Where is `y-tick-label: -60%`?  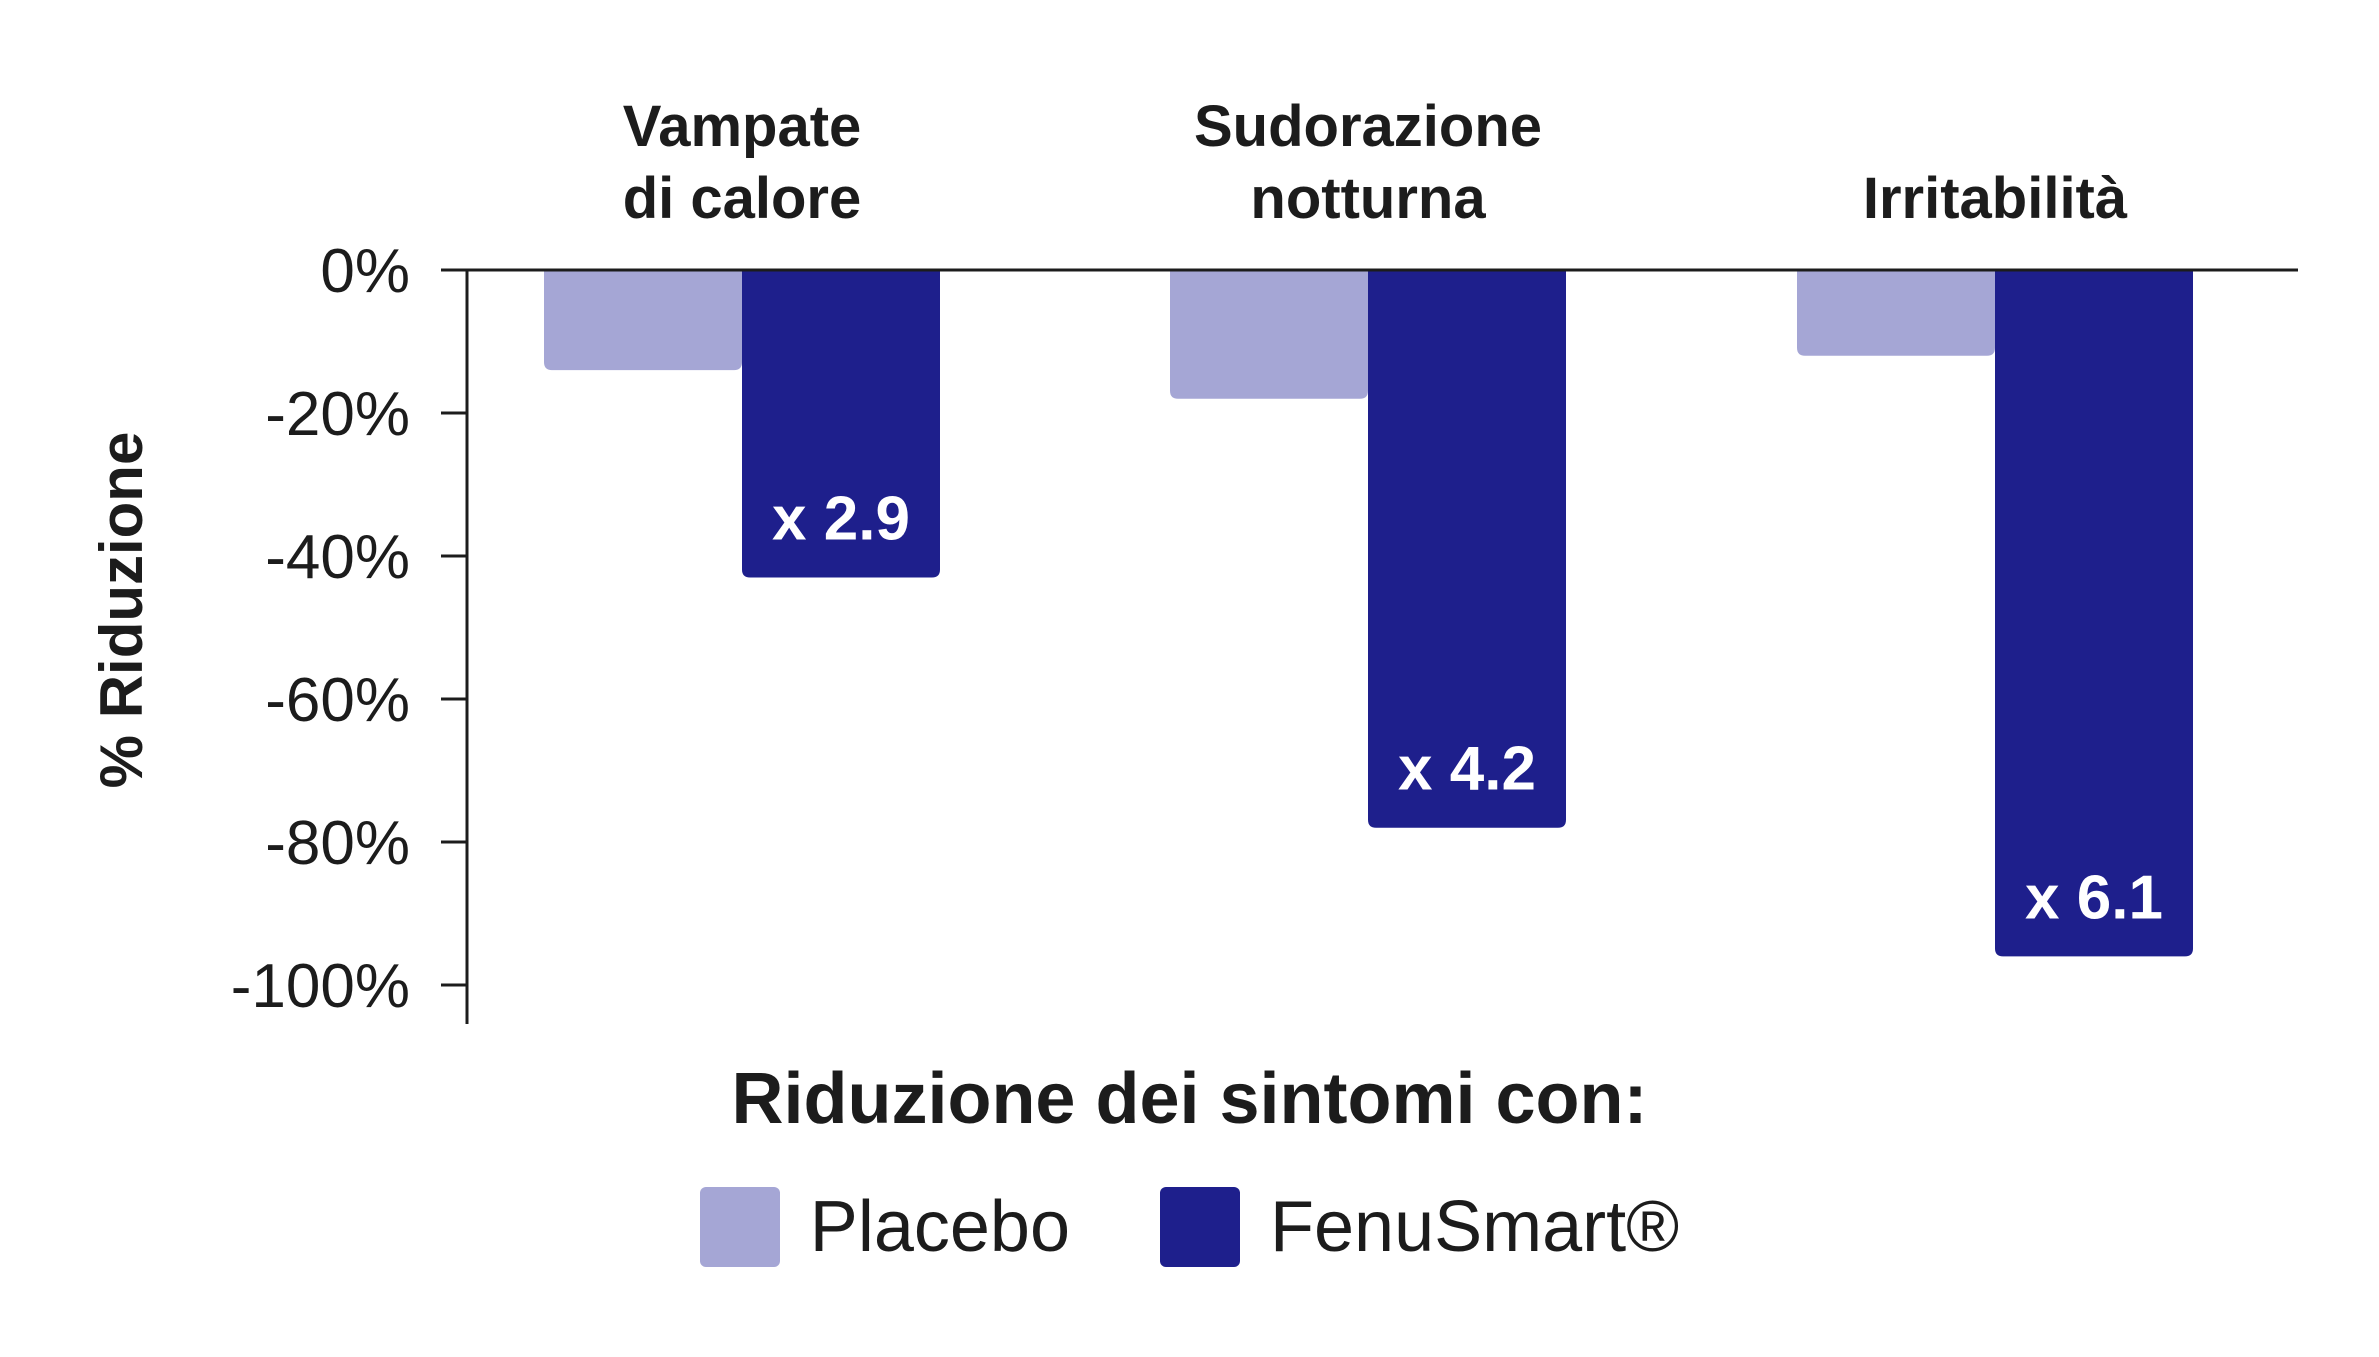
y-tick-label: -60% is located at coordinates (337, 700).